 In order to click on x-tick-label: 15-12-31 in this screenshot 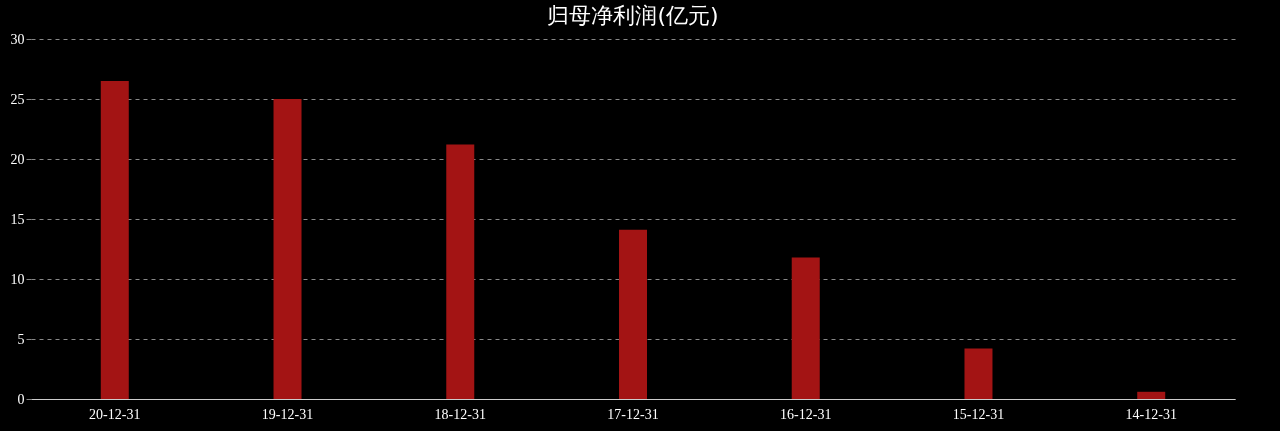, I will do `click(978, 414)`.